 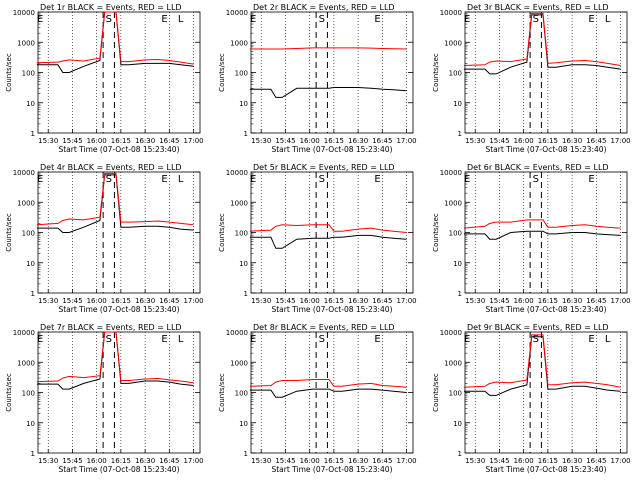 I want to click on panel-title: Det 7r BLACK = Events, RED = LLD, so click(x=111, y=327).